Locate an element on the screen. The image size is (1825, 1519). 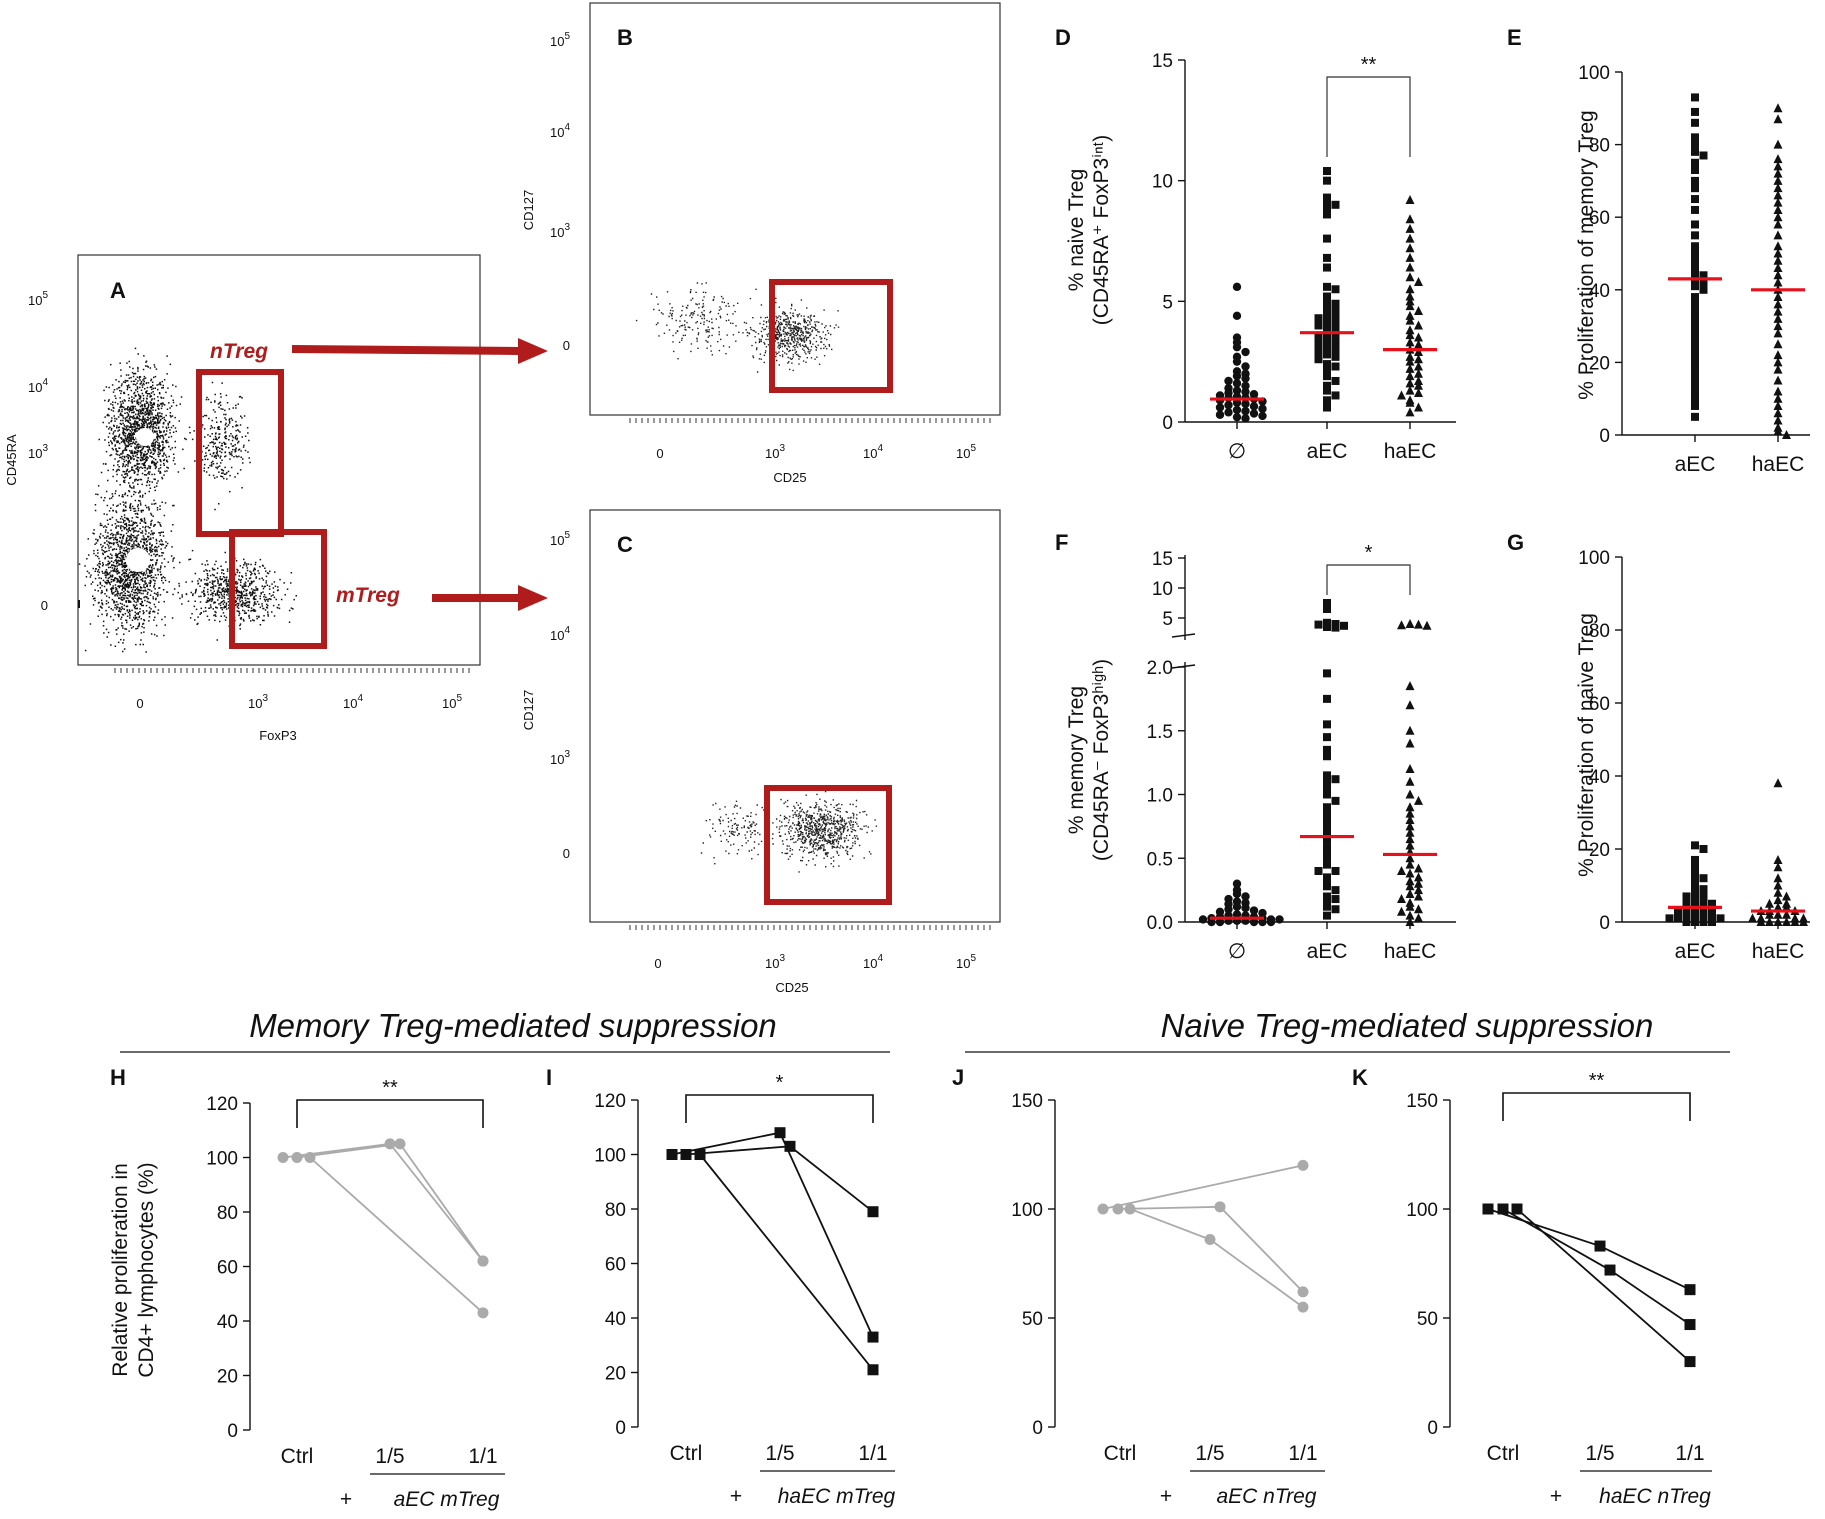
ntreg-gate-label: nTreg is located at coordinates (239, 351).